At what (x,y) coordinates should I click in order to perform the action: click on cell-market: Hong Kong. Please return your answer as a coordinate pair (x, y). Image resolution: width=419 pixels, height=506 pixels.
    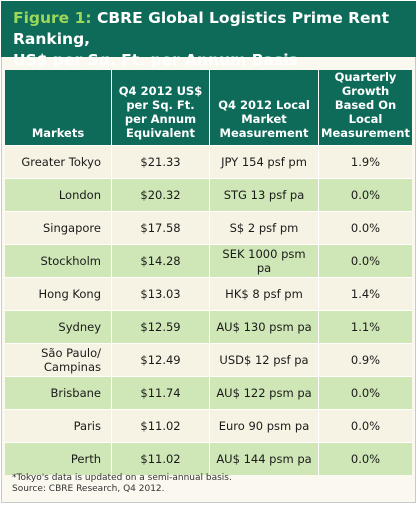
    Looking at the image, I should click on (58, 293).